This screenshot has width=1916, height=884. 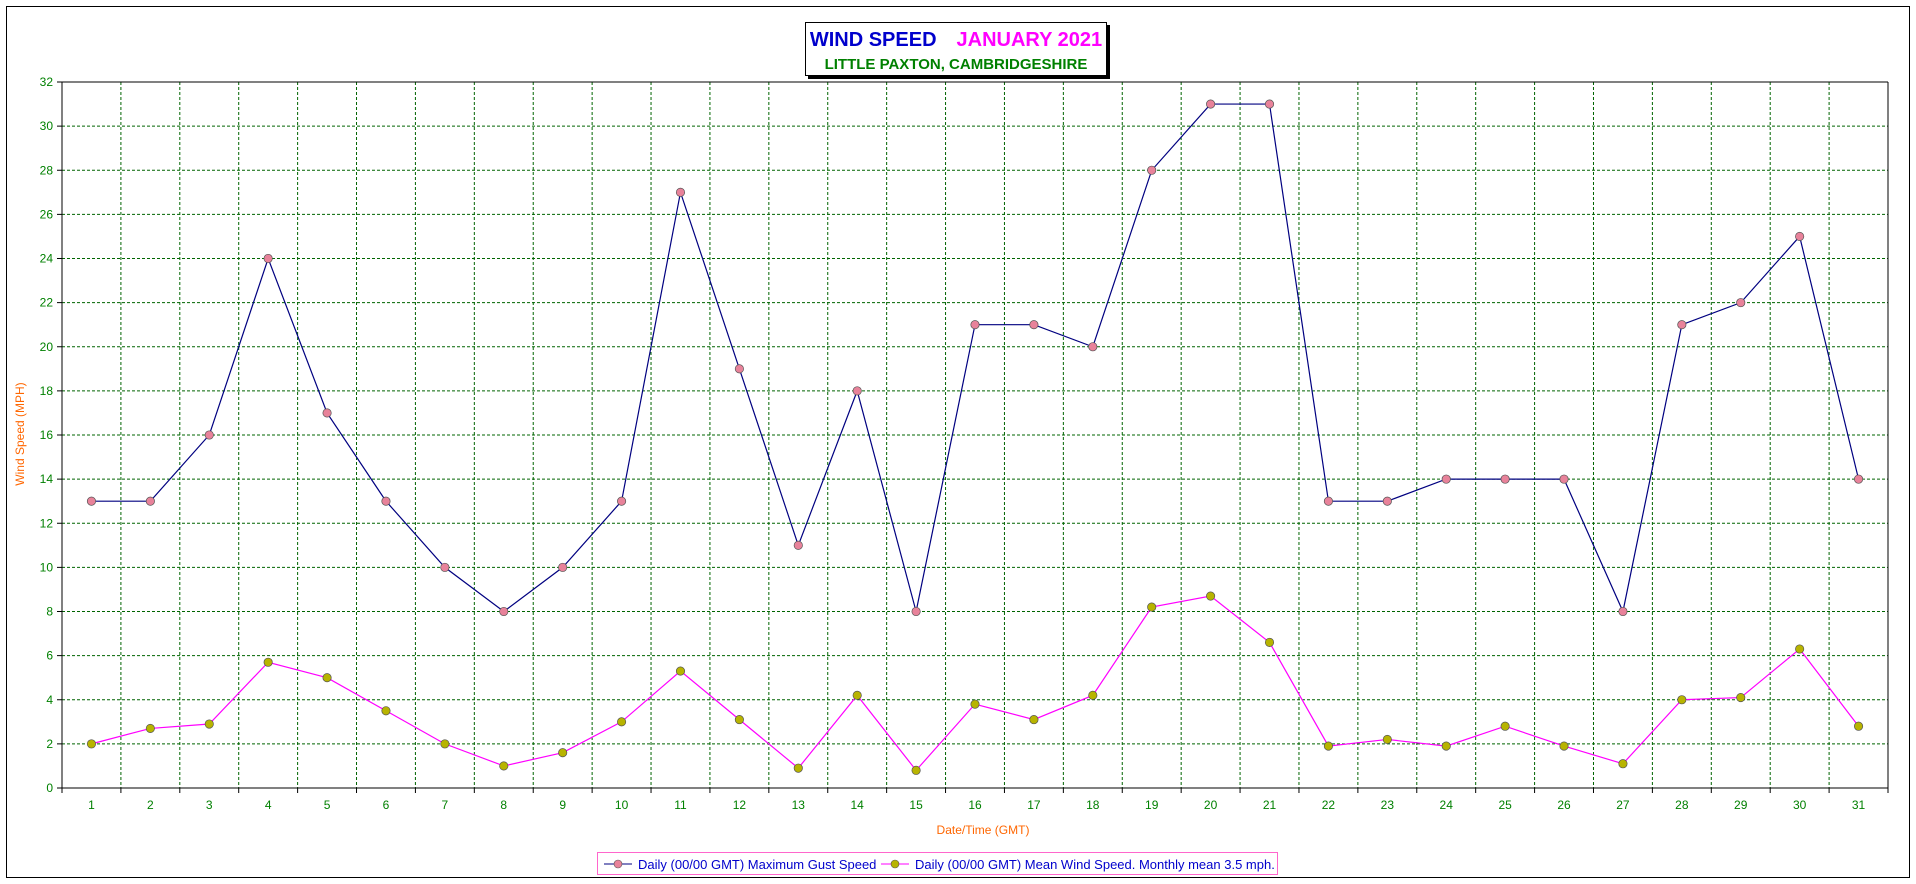 I want to click on x-tick-label: 29, so click(x=1741, y=805).